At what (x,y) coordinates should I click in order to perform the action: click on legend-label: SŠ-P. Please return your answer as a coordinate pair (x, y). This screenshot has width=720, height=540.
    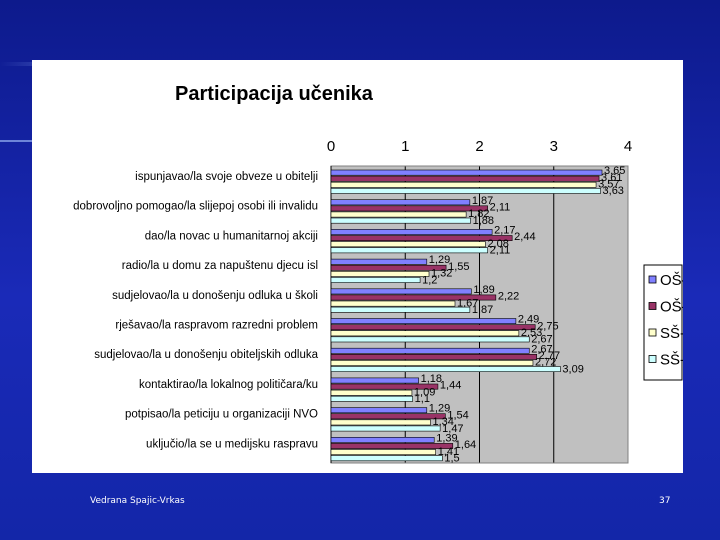
    Looking at the image, I should click on (671, 333).